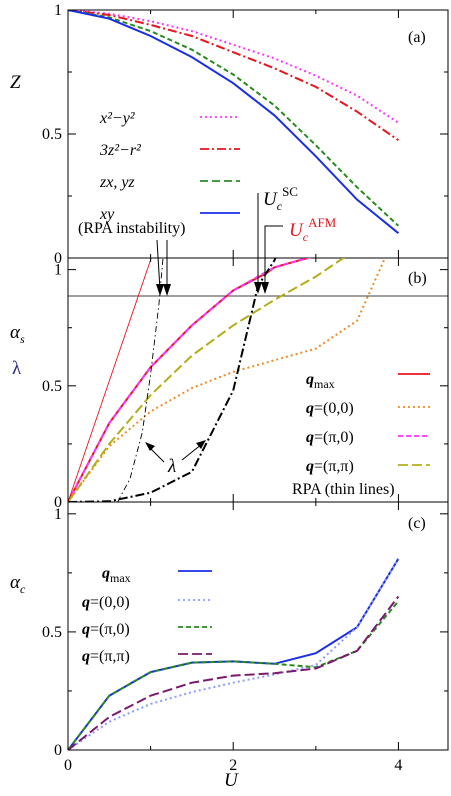  I want to click on legend-c-label-4: q=(π,π), so click(106, 656).